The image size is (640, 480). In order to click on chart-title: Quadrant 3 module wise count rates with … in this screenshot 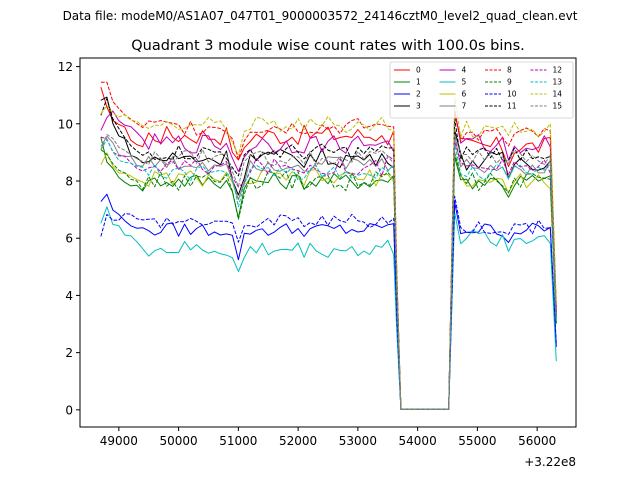, I will do `click(328, 46)`.